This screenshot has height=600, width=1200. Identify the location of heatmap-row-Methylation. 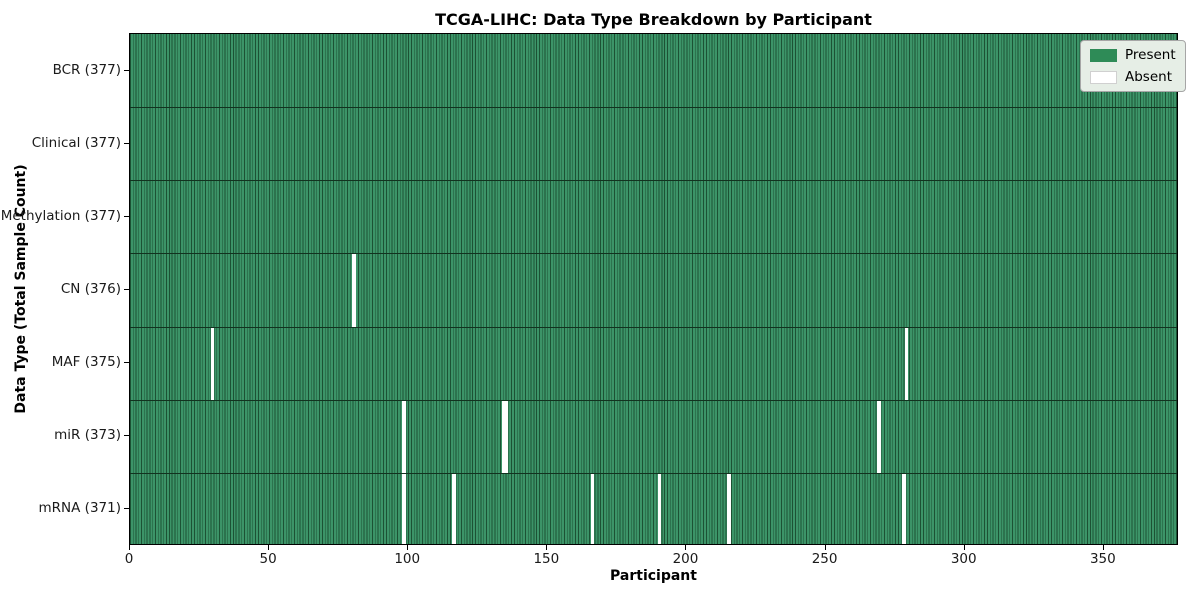
(653, 217).